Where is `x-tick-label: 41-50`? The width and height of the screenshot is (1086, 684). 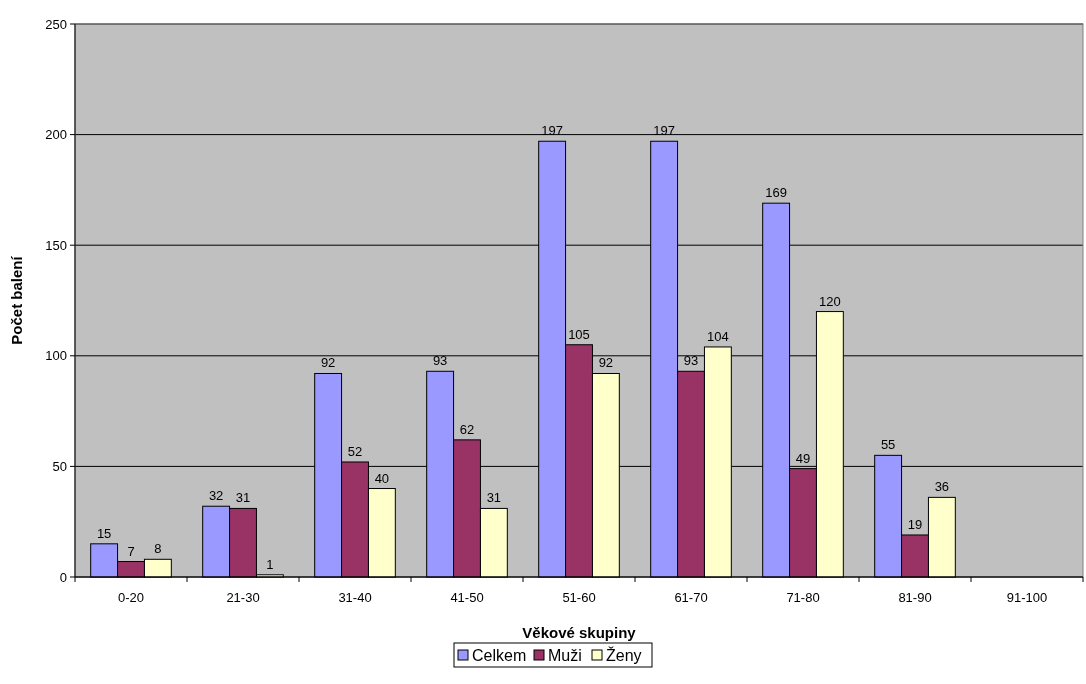 x-tick-label: 41-50 is located at coordinates (467, 597).